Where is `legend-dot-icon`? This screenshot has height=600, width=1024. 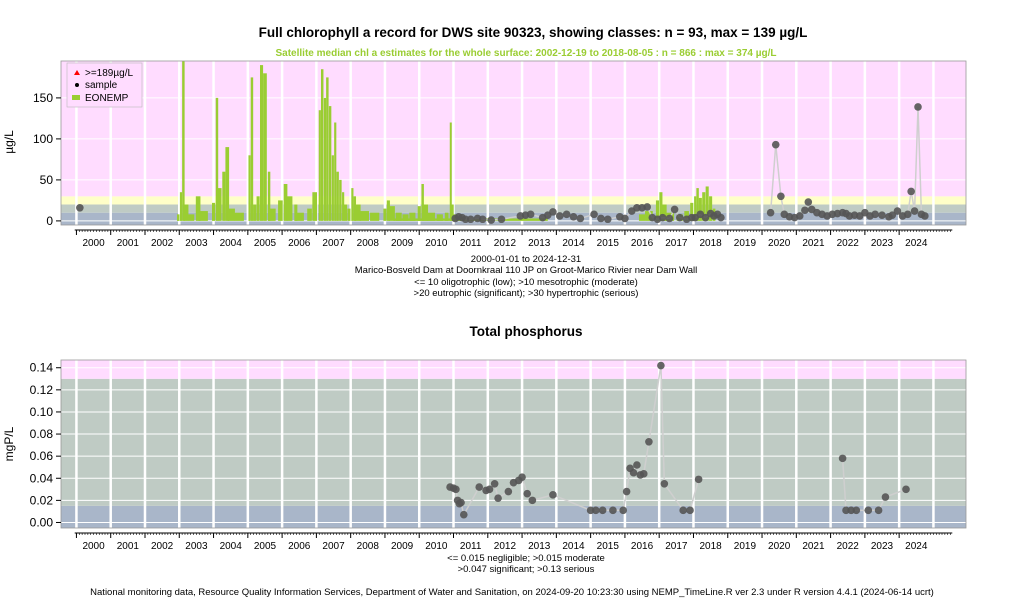 legend-dot-icon is located at coordinates (77, 85).